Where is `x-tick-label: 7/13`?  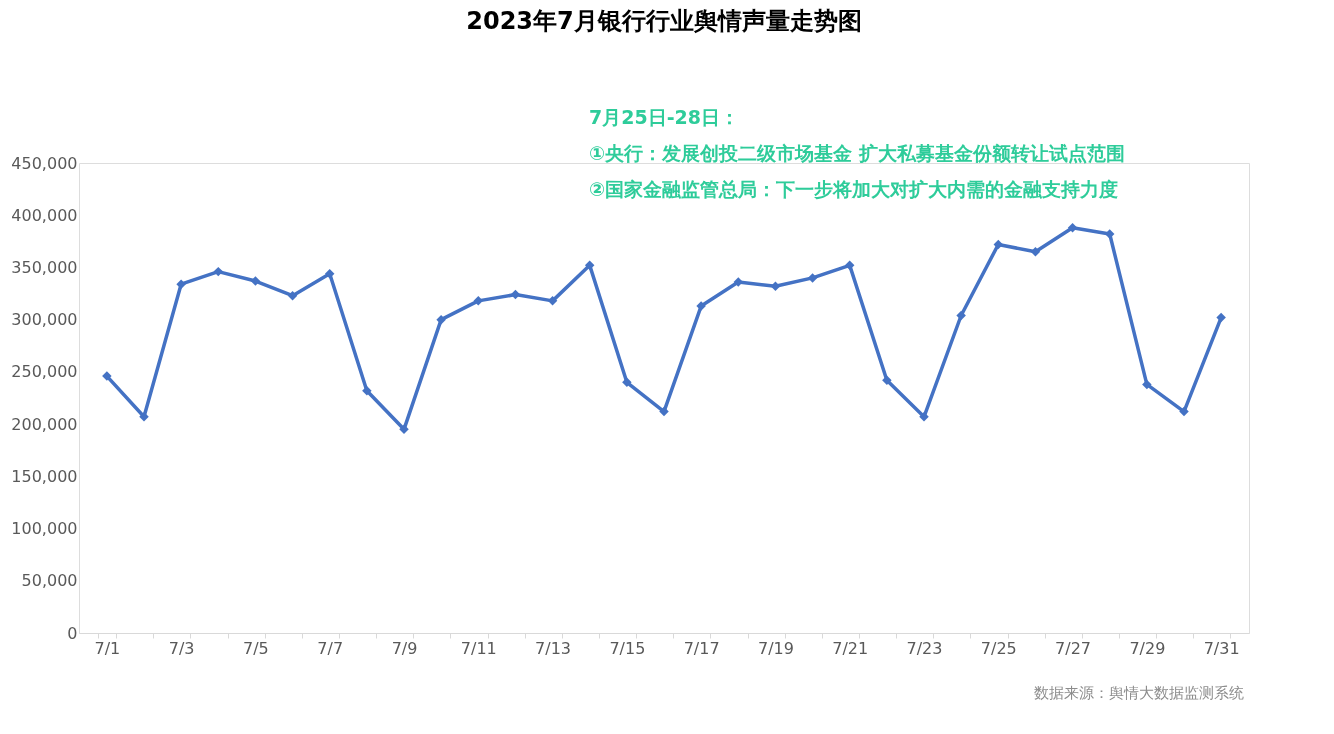 x-tick-label: 7/13 is located at coordinates (553, 648).